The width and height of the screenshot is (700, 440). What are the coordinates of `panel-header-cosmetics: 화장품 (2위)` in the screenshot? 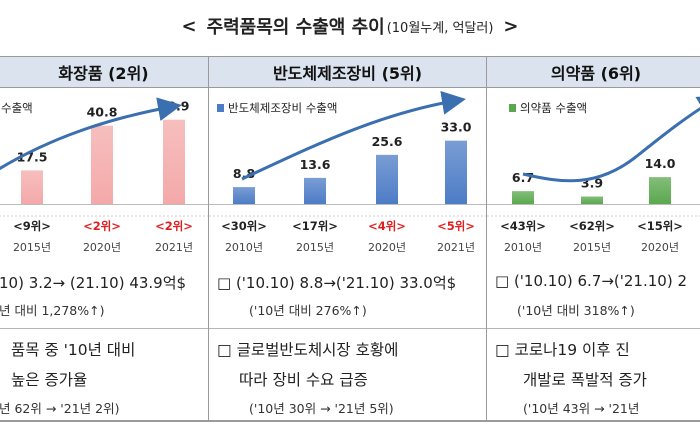 It's located at (104, 72).